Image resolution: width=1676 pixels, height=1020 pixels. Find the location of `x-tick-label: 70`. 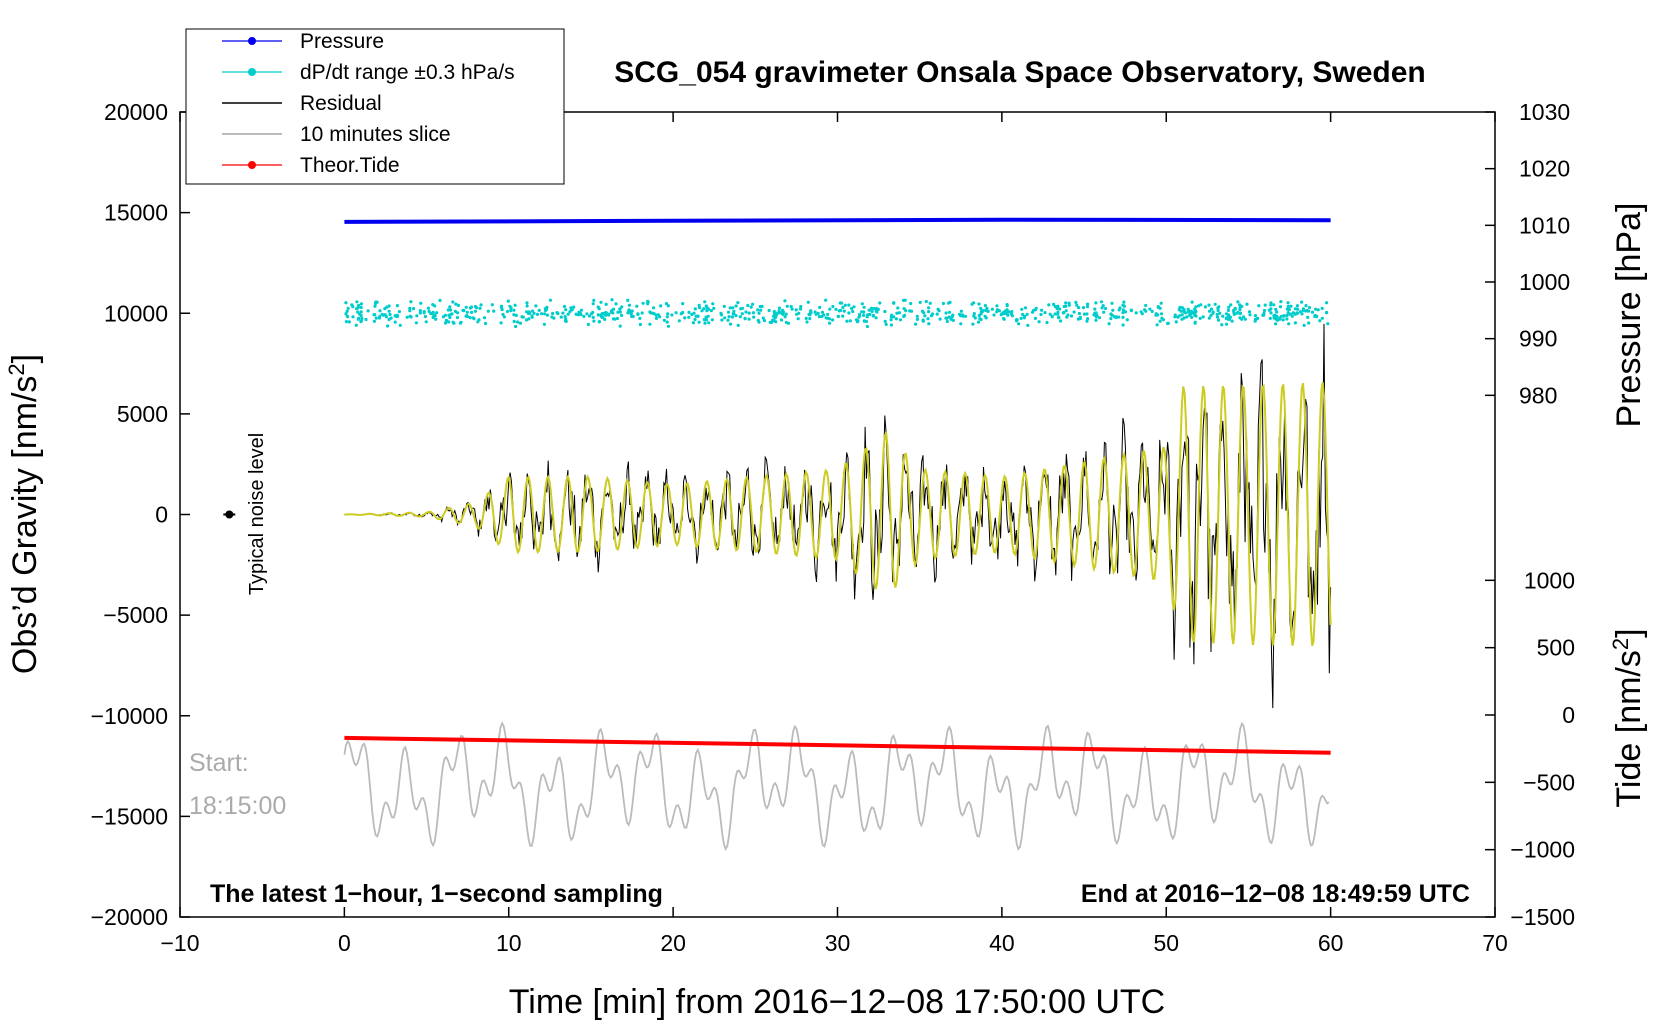

x-tick-label: 70 is located at coordinates (1495, 943).